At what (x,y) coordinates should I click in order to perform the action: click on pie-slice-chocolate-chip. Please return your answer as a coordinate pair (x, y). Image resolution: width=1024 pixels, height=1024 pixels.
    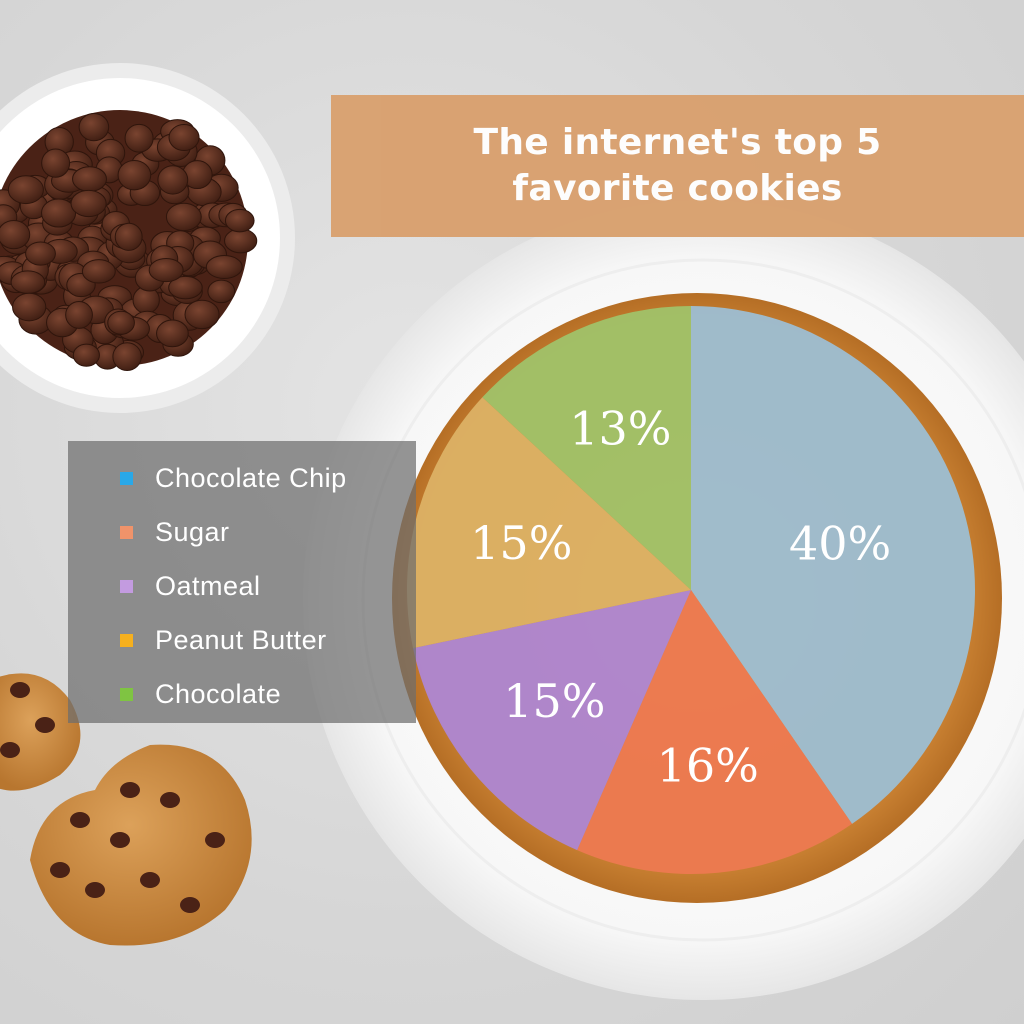
    Looking at the image, I should click on (833, 565).